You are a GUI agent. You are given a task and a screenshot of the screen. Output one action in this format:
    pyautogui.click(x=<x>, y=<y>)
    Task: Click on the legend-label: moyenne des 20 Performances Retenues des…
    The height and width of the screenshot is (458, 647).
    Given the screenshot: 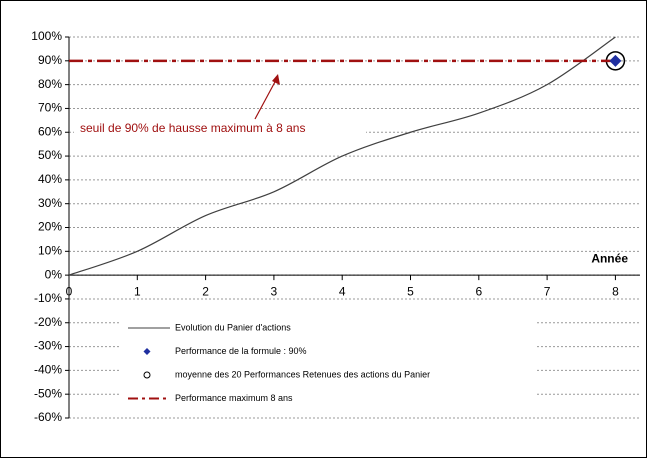 What is the action you would take?
    pyautogui.click(x=302, y=374)
    